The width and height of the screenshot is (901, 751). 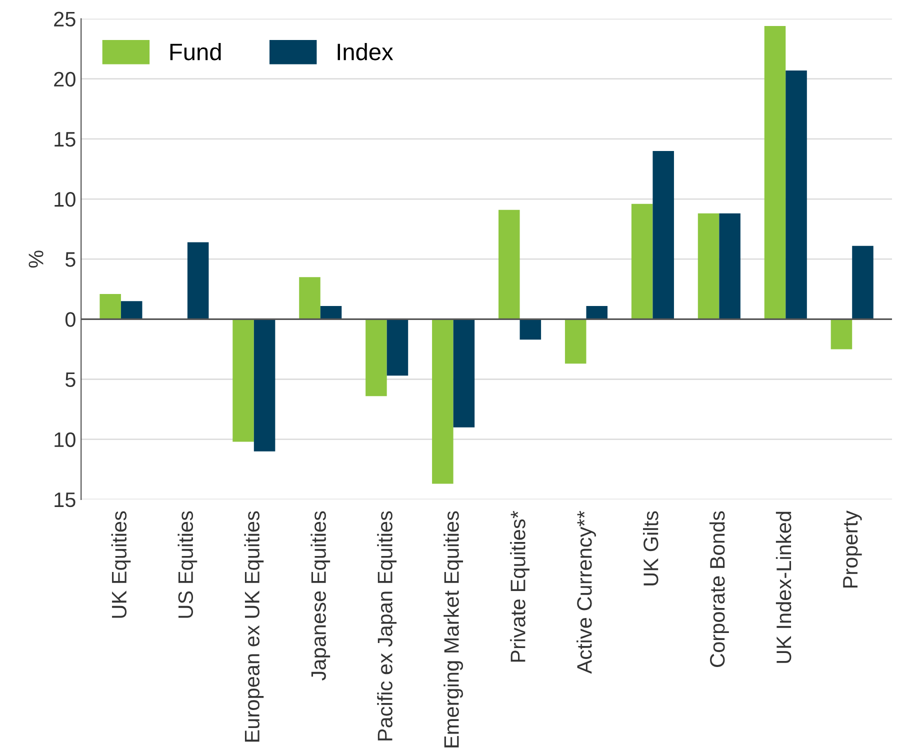 I want to click on y-axis-title: %, so click(x=36, y=259).